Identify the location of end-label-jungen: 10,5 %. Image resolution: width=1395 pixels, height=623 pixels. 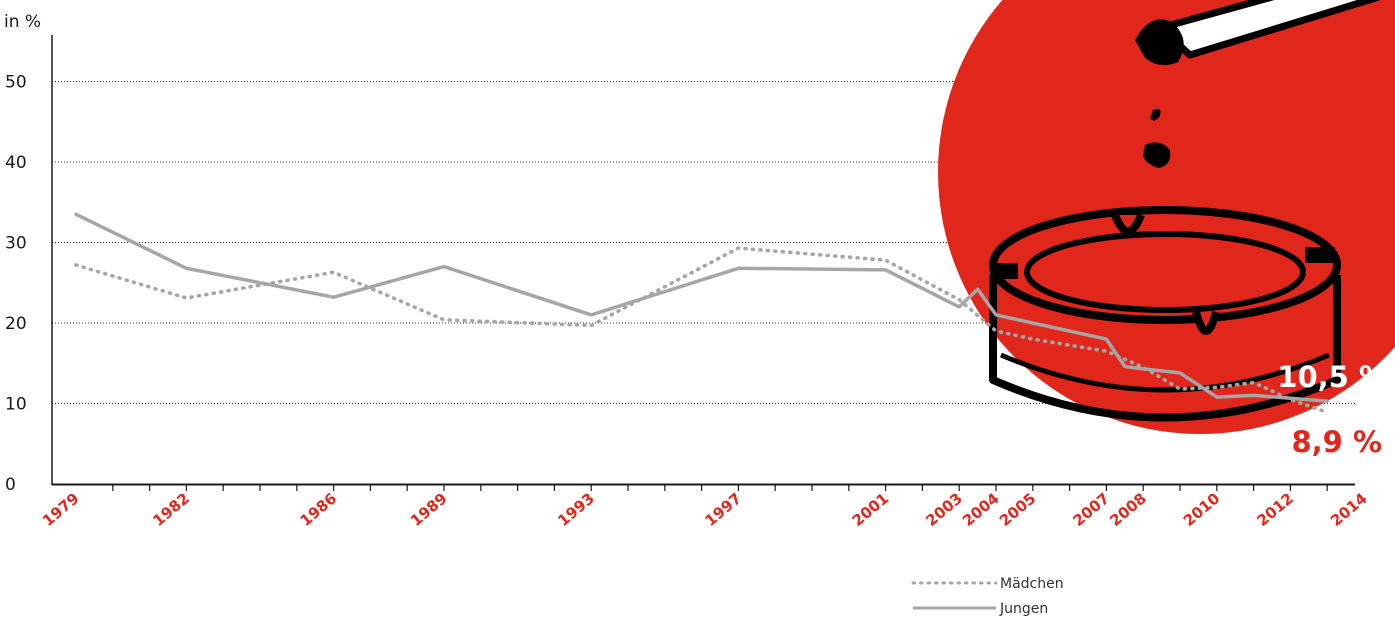
(1332, 377).